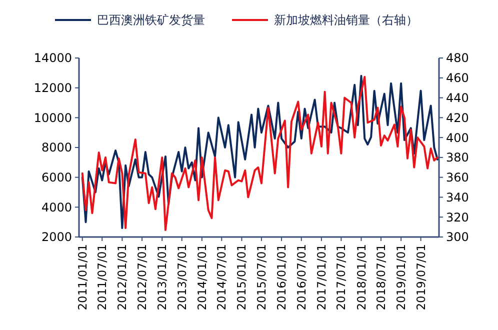 This screenshot has width=498, height=330. I want to click on y2-tick-label: 320, so click(457, 217).